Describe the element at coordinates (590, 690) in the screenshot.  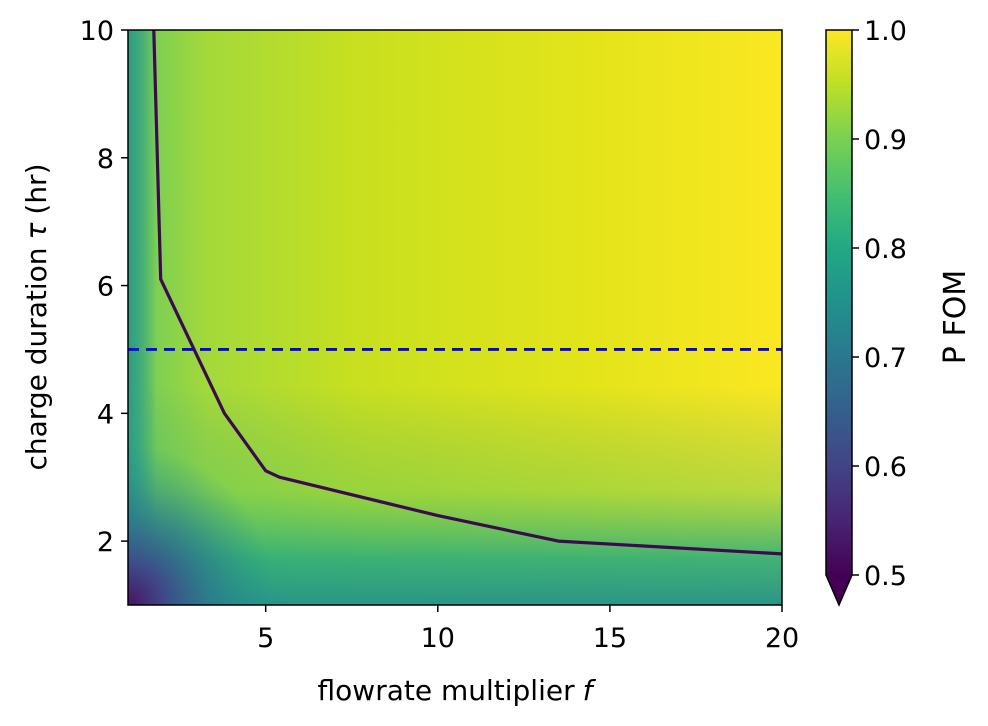
I see `x-axis-label-var: f` at that location.